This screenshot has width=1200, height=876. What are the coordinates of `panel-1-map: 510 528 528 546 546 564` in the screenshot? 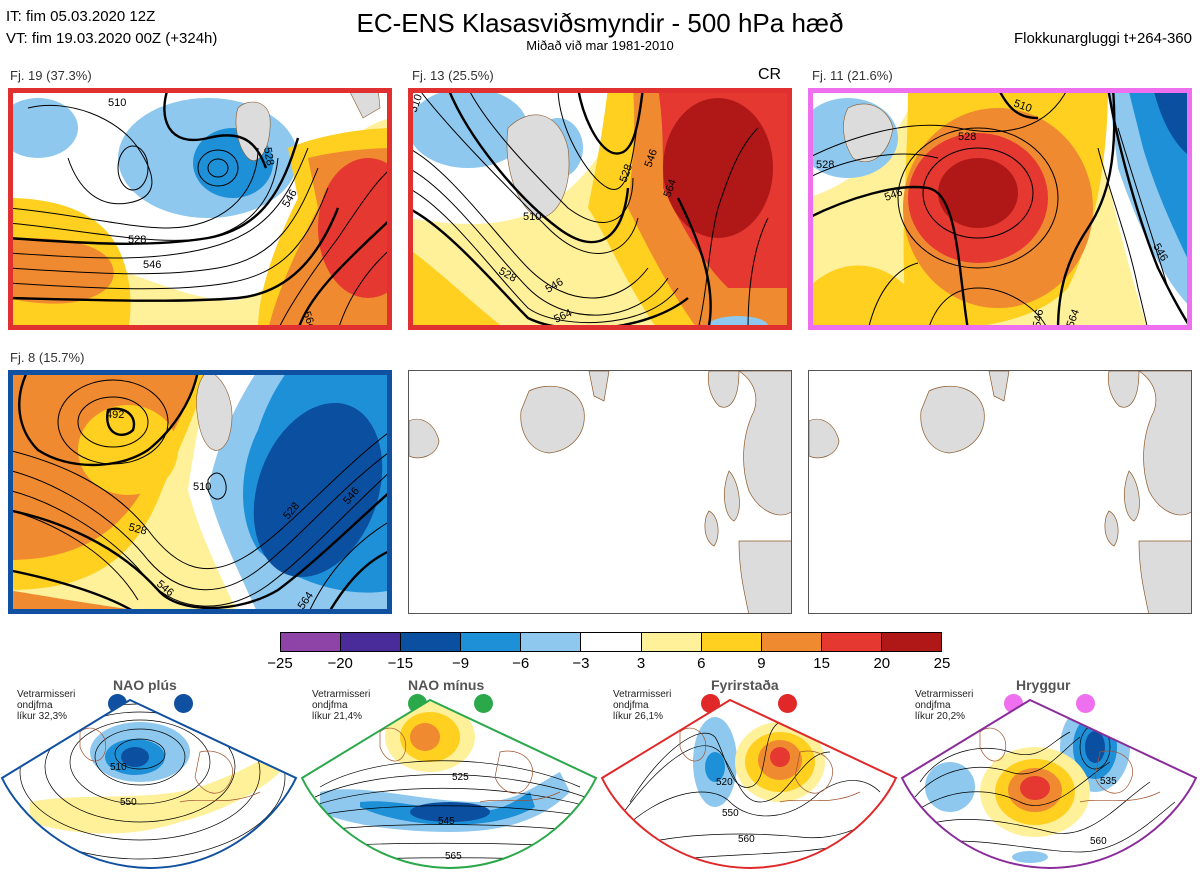 It's located at (200, 209).